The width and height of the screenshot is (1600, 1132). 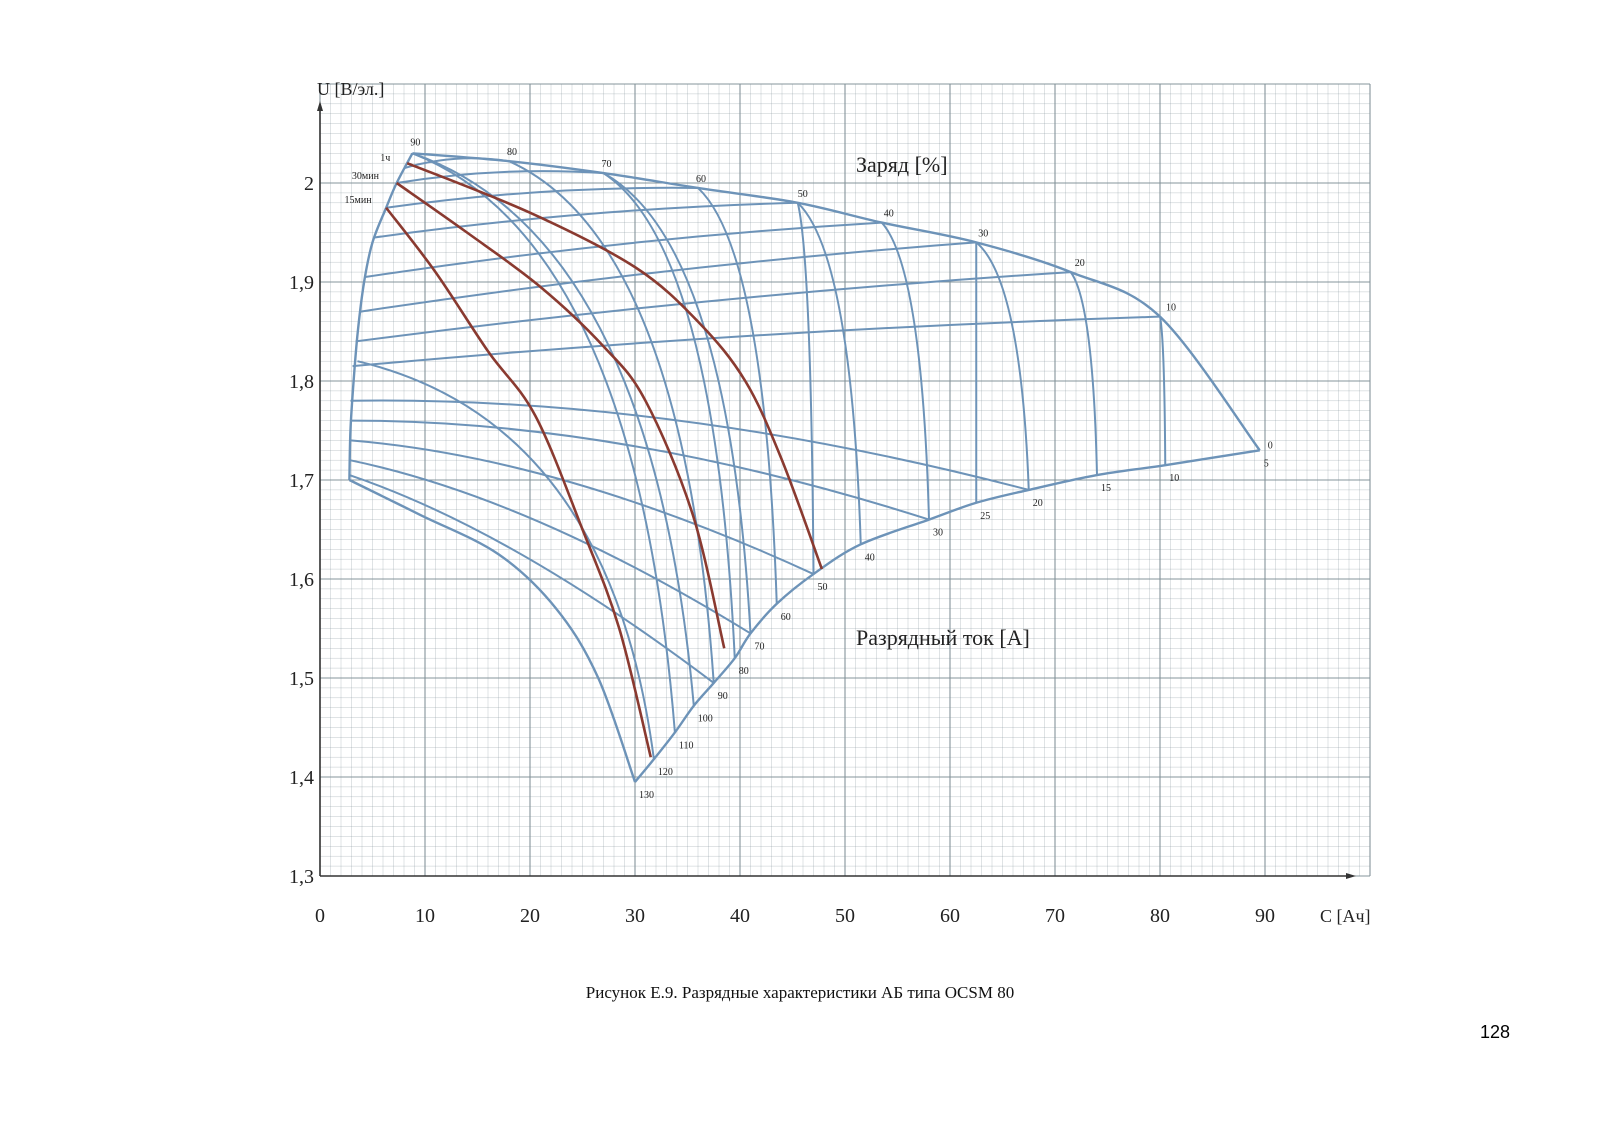 What do you see at coordinates (1160, 916) in the screenshot?
I see `x-tick-label: 80` at bounding box center [1160, 916].